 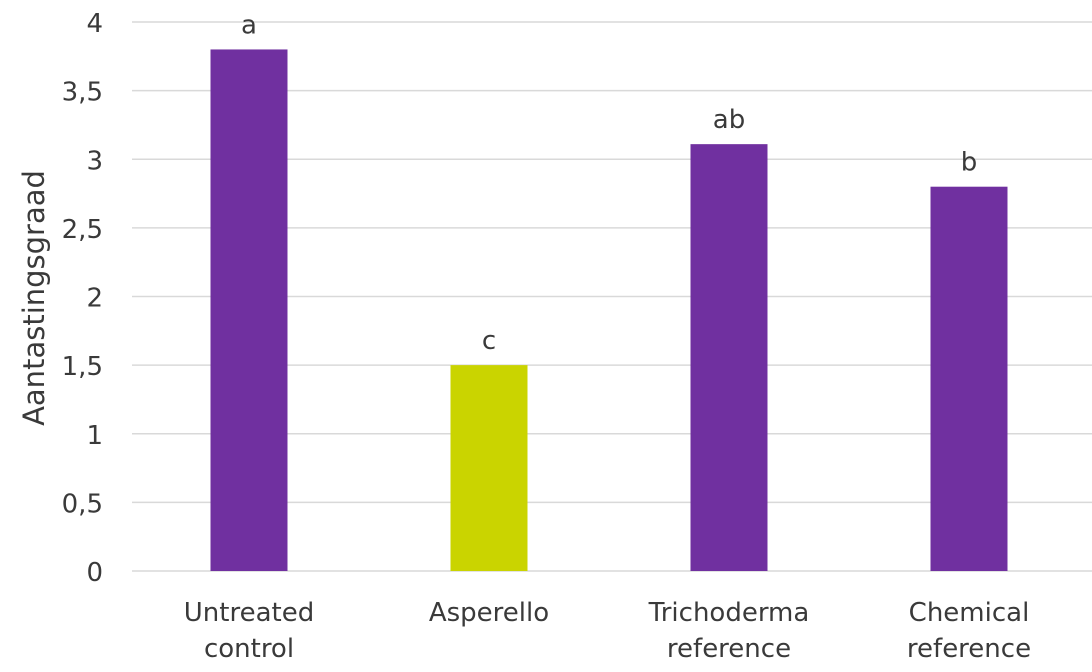 What do you see at coordinates (729, 120) in the screenshot?
I see `significance-label: ab` at bounding box center [729, 120].